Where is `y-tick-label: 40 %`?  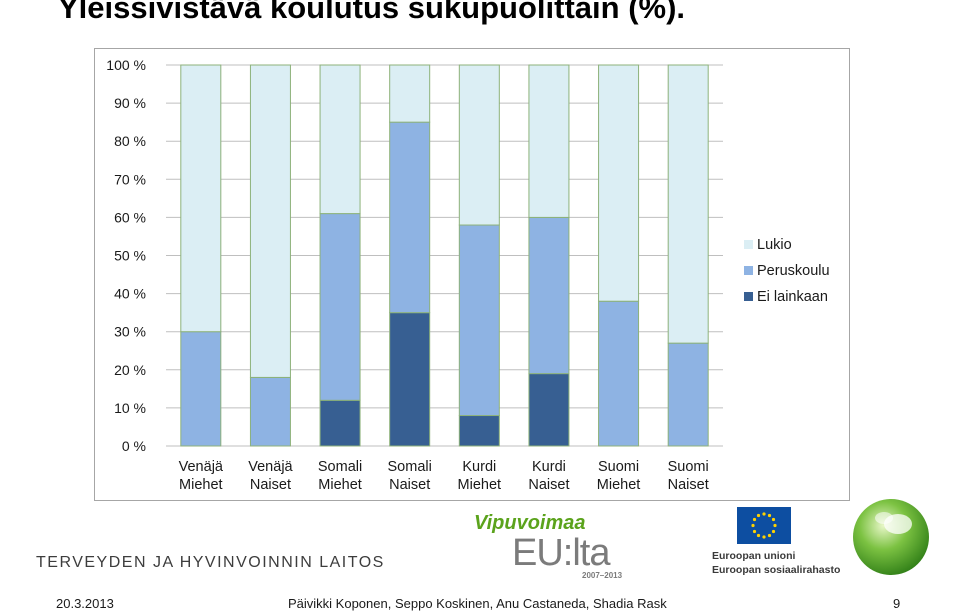 y-tick-label: 40 % is located at coordinates (130, 294).